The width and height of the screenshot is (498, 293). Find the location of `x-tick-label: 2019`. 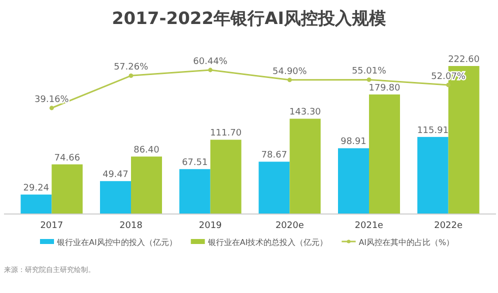

x-tick-label: 2019 is located at coordinates (210, 226).